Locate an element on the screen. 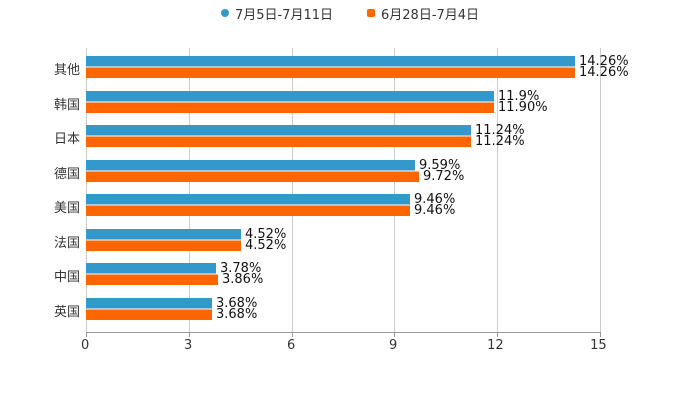 Image resolution: width=700 pixels, height=400 pixels. category-label: 法国 is located at coordinates (66, 243).